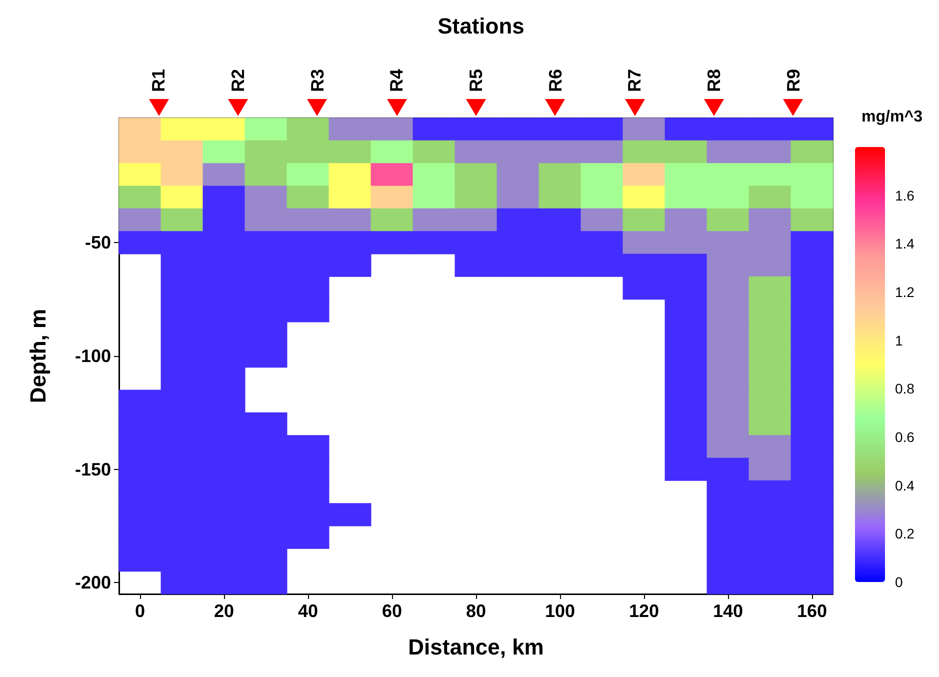  What do you see at coordinates (396, 80) in the screenshot?
I see `text: R4` at bounding box center [396, 80].